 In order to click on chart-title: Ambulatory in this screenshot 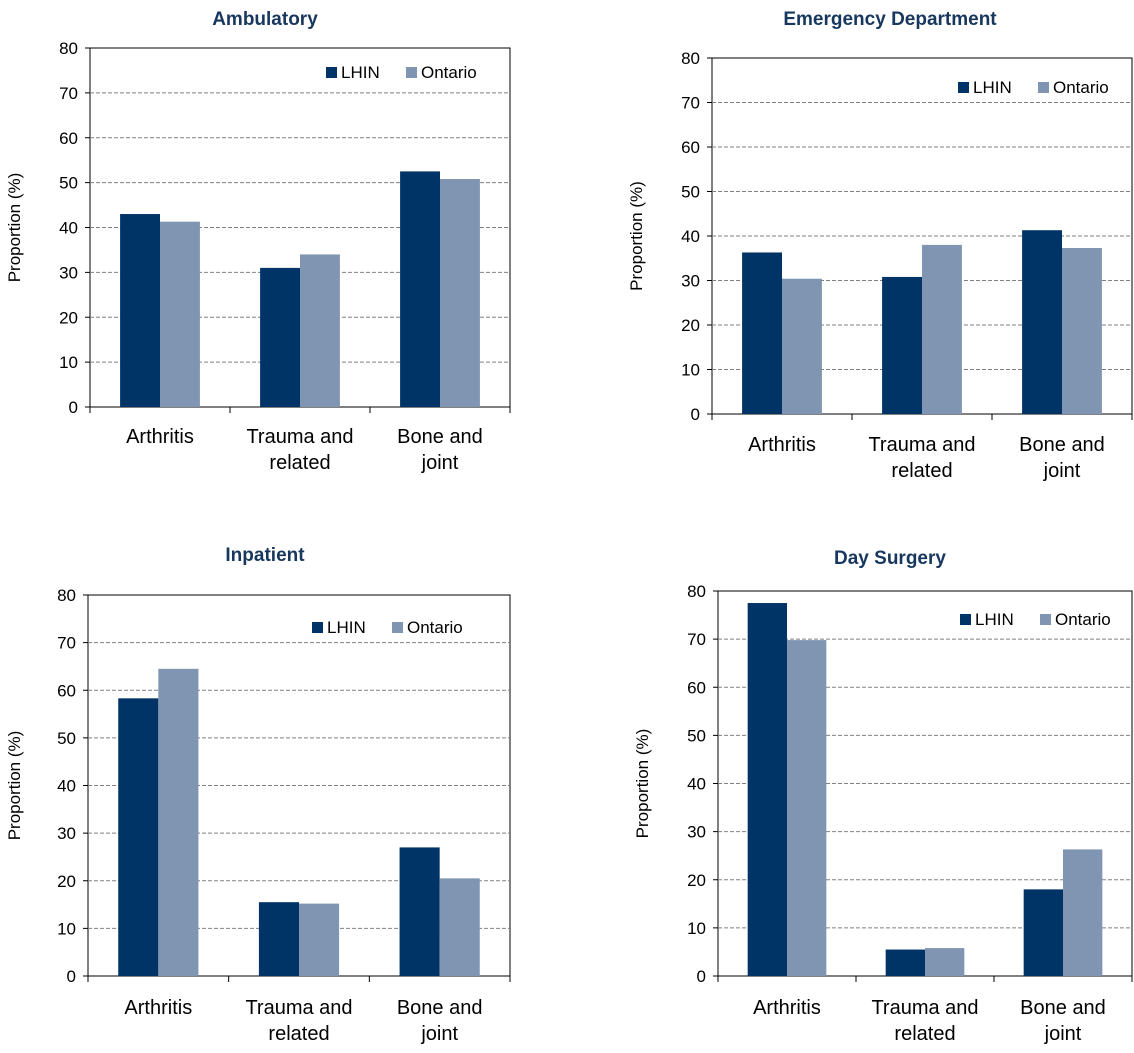, I will do `click(265, 19)`.